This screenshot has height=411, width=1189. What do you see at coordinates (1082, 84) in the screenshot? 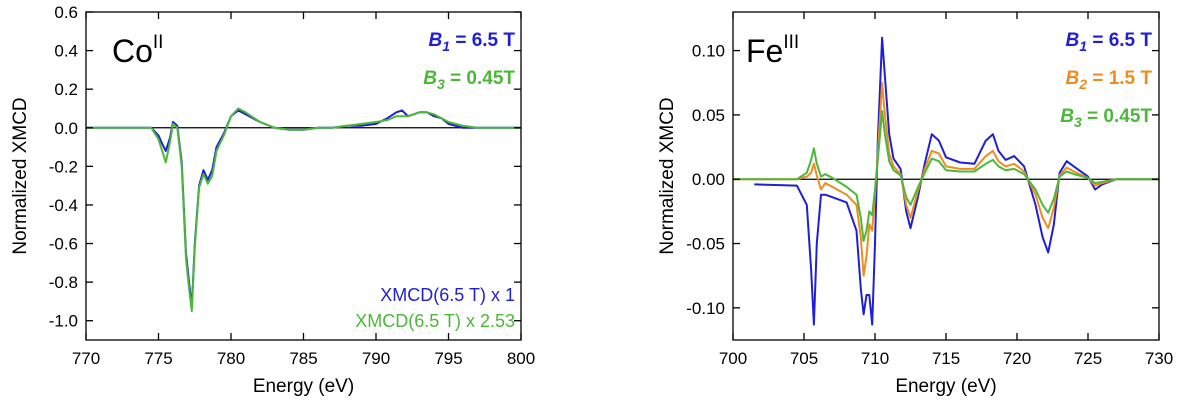
I see `field-subscript: 2` at bounding box center [1082, 84].